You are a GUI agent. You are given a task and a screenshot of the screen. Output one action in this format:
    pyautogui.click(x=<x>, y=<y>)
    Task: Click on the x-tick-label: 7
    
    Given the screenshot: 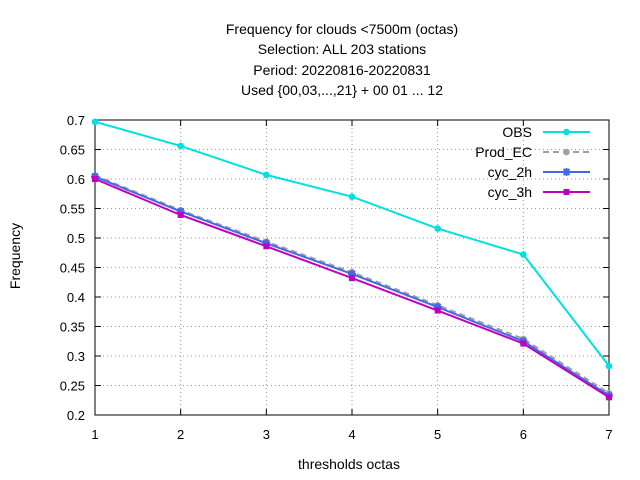 What is the action you would take?
    pyautogui.click(x=608, y=434)
    